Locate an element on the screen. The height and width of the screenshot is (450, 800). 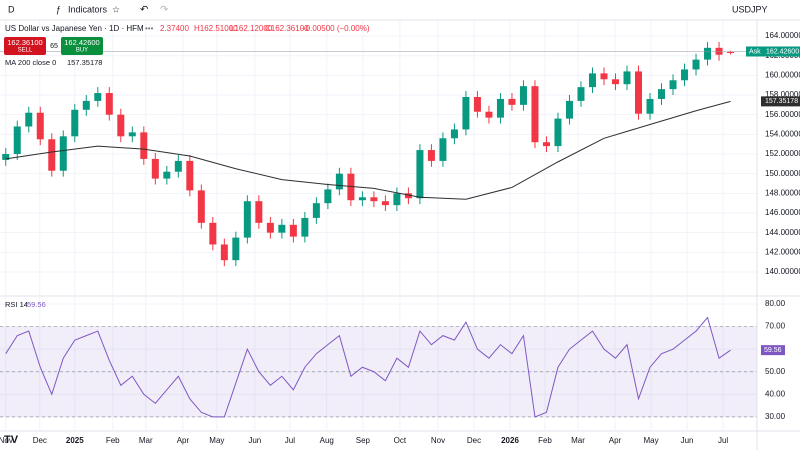
legend-change: −0.00500 (−0.00%) is located at coordinates (335, 28).